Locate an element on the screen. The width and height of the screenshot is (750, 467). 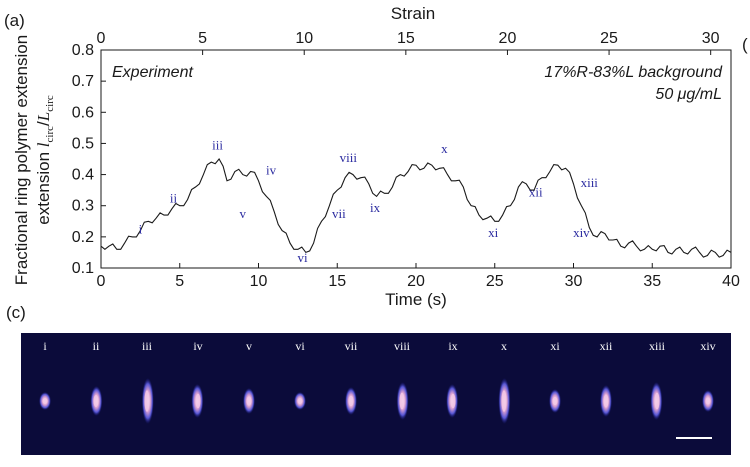
x-axis-title: Time (s) is located at coordinates (416, 299).